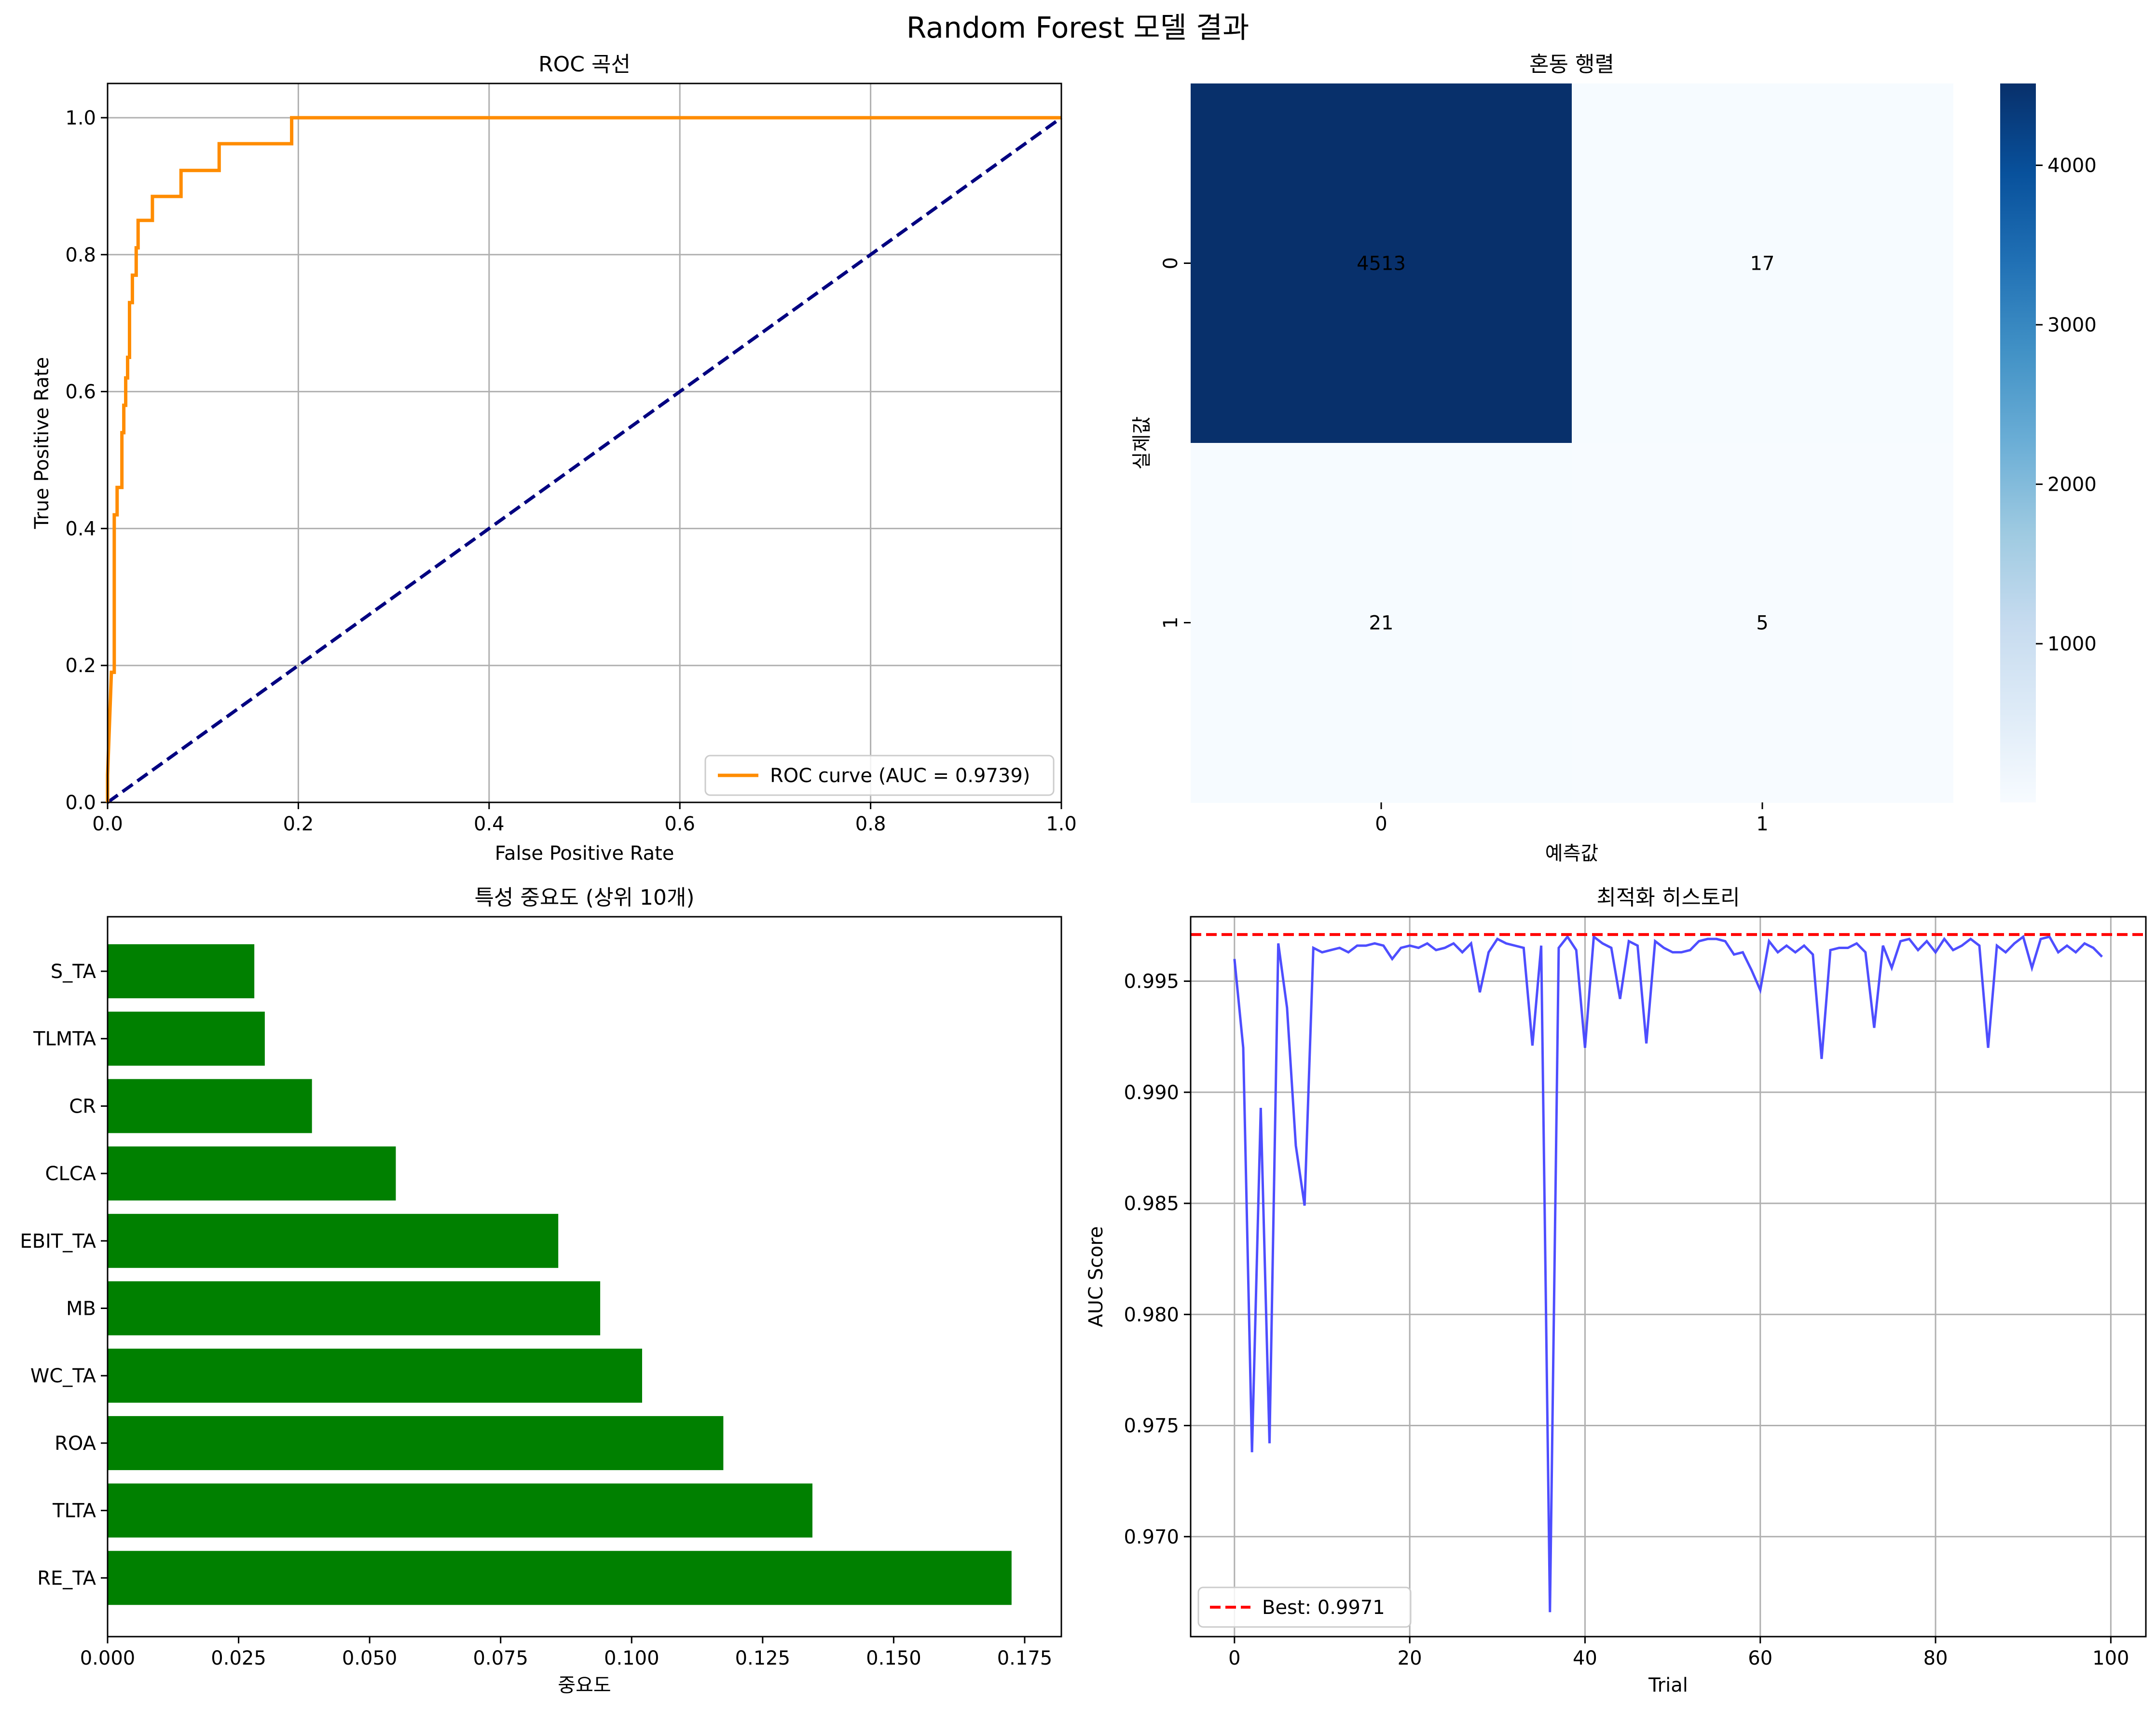 This screenshot has width=2156, height=1709. What do you see at coordinates (81, 529) in the screenshot?
I see `roc-y-tick-label: 0.4` at bounding box center [81, 529].